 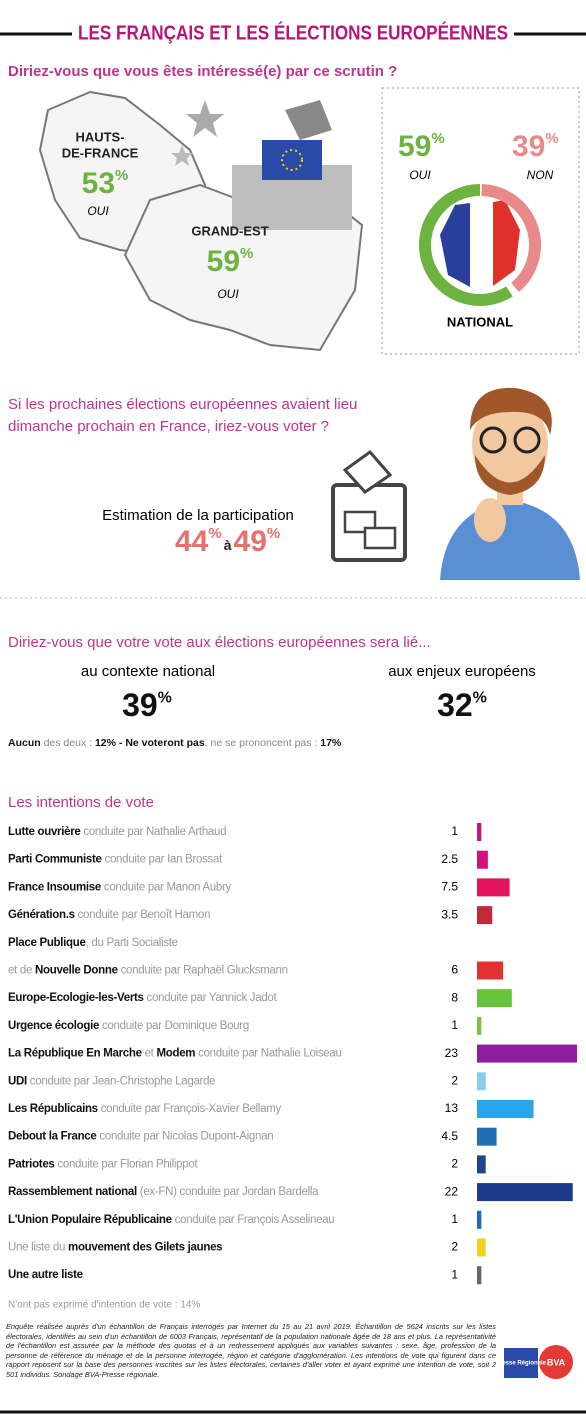 What do you see at coordinates (76, 998) in the screenshot?
I see `label-part: Europe-Ecologie-les-Verts` at bounding box center [76, 998].